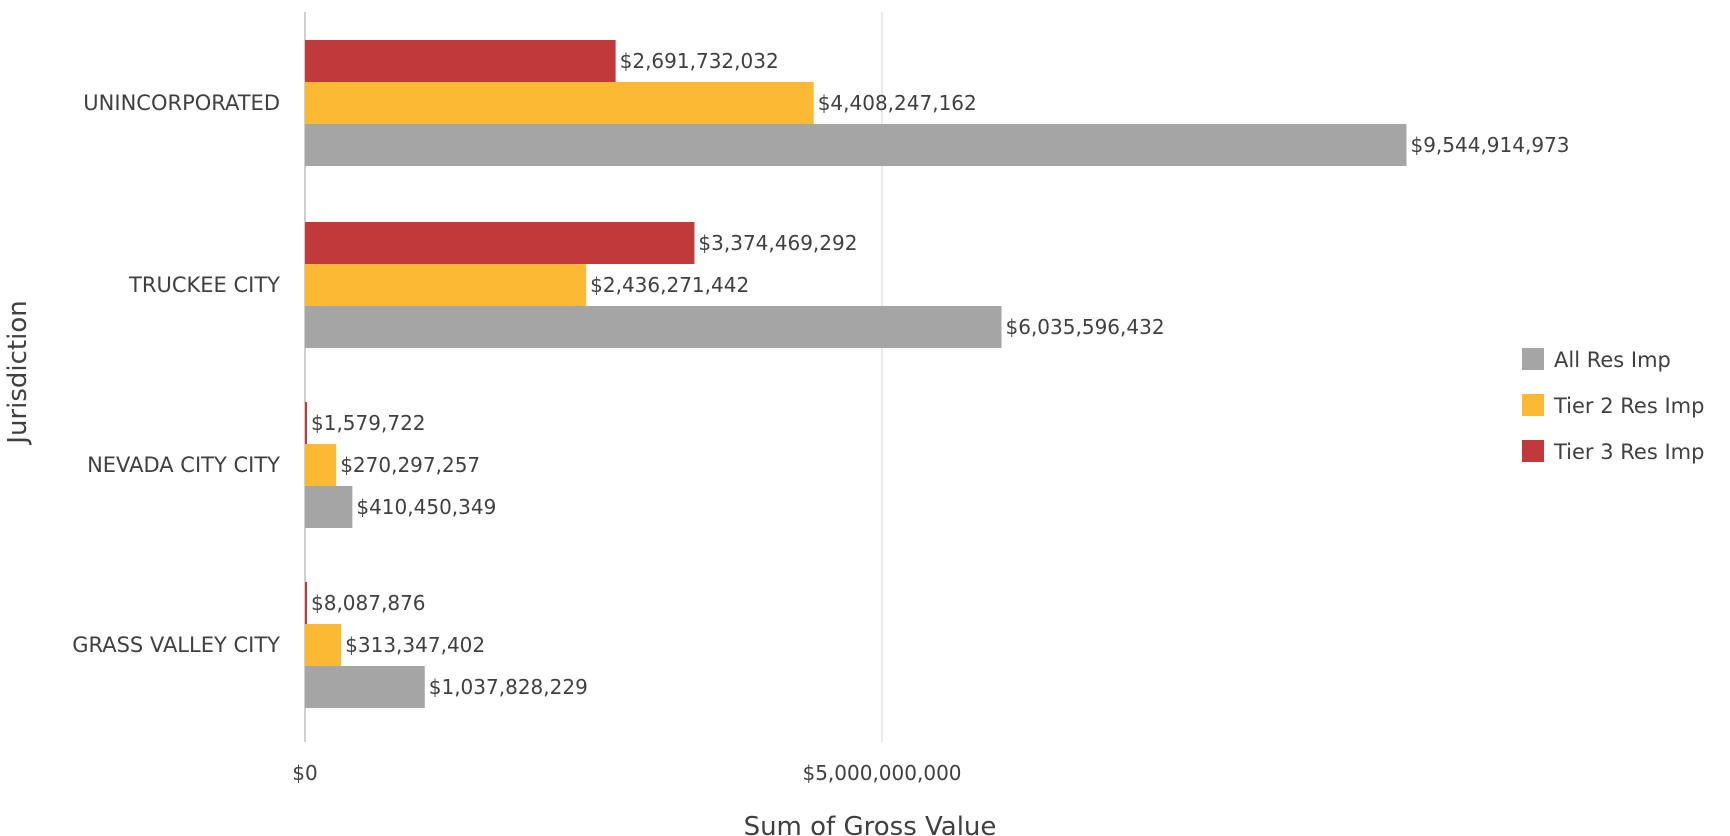 Image resolution: width=1730 pixels, height=836 pixels. Describe the element at coordinates (1489, 145) in the screenshot. I see `data-label-unincorporated-all-res-imp: $9,544,914,973` at that location.